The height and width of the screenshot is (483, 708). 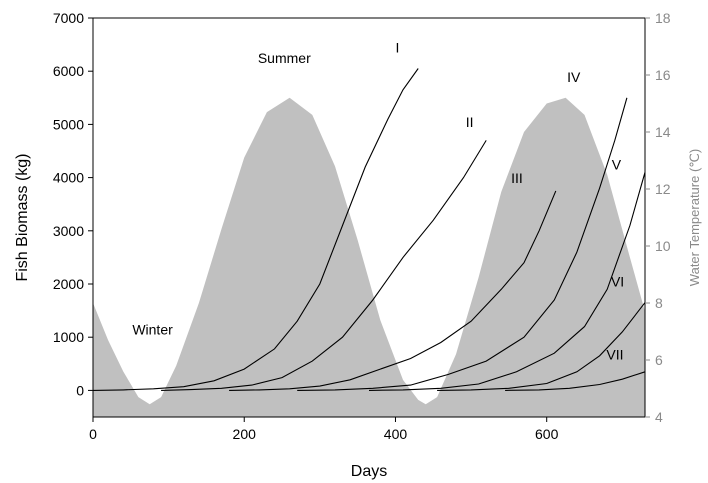 I want to click on y-tick-label: 3000, so click(x=68, y=231).